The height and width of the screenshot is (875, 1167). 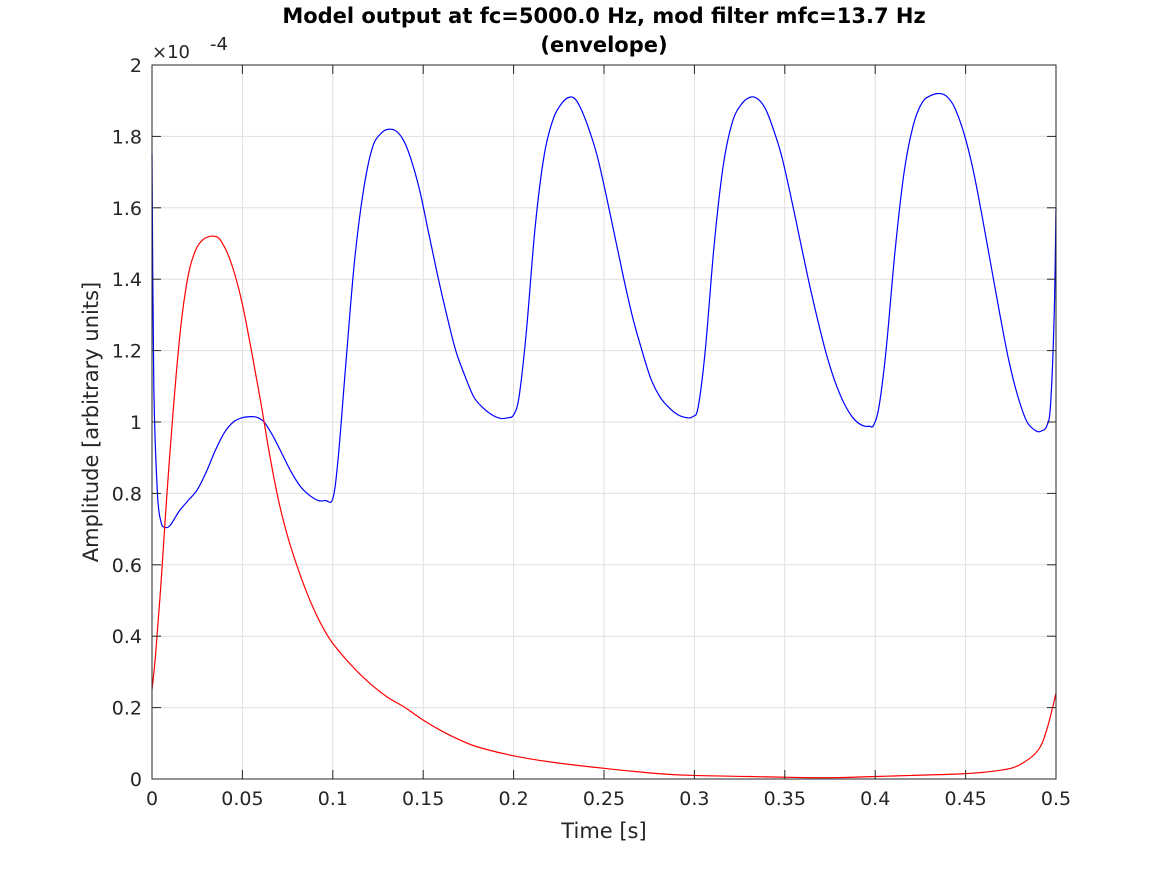 What do you see at coordinates (136, 423) in the screenshot?
I see `y-tick-label: 1` at bounding box center [136, 423].